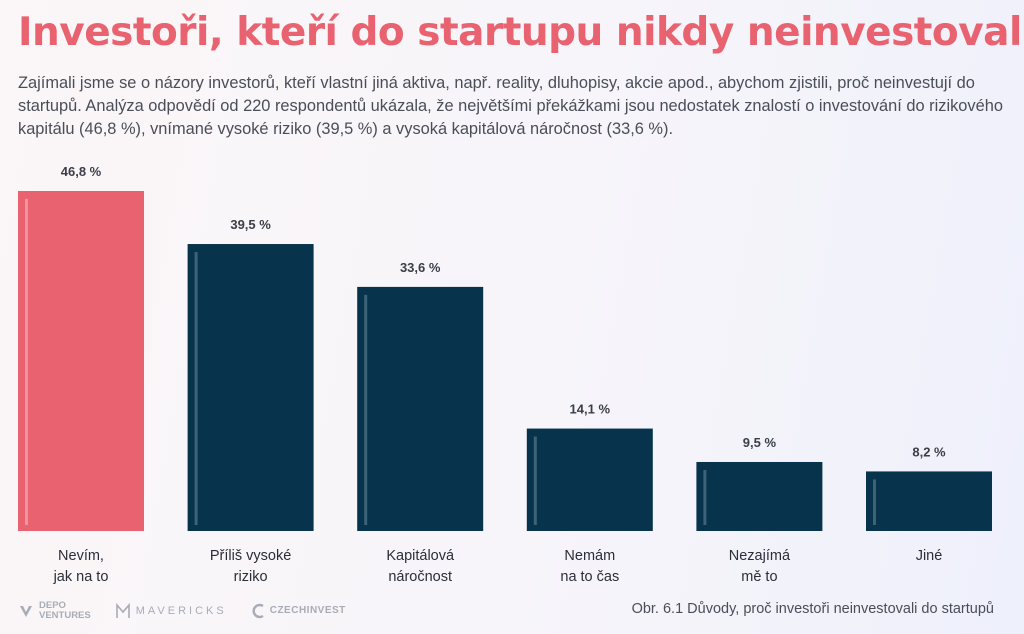  I want to click on depo-ventures-icon, so click(26, 611).